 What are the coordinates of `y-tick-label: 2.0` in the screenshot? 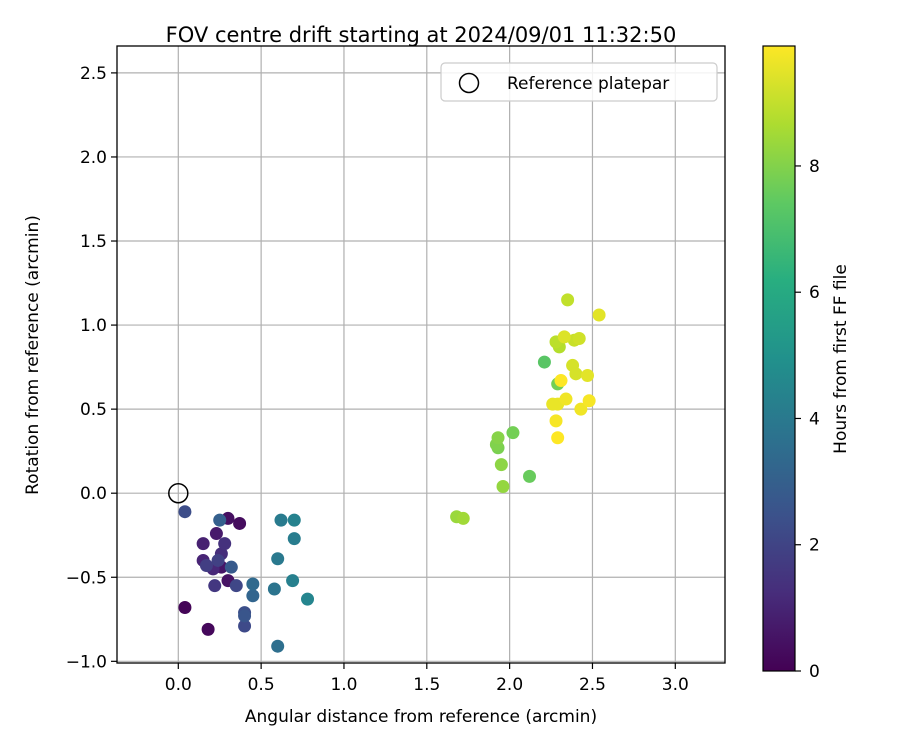 It's located at (93, 158).